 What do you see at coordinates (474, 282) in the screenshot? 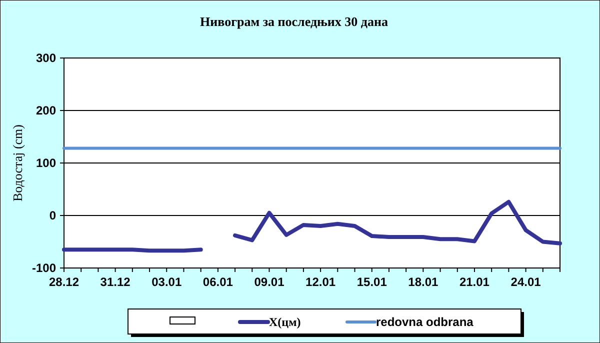
I see `x-tick-label: 21.01` at bounding box center [474, 282].